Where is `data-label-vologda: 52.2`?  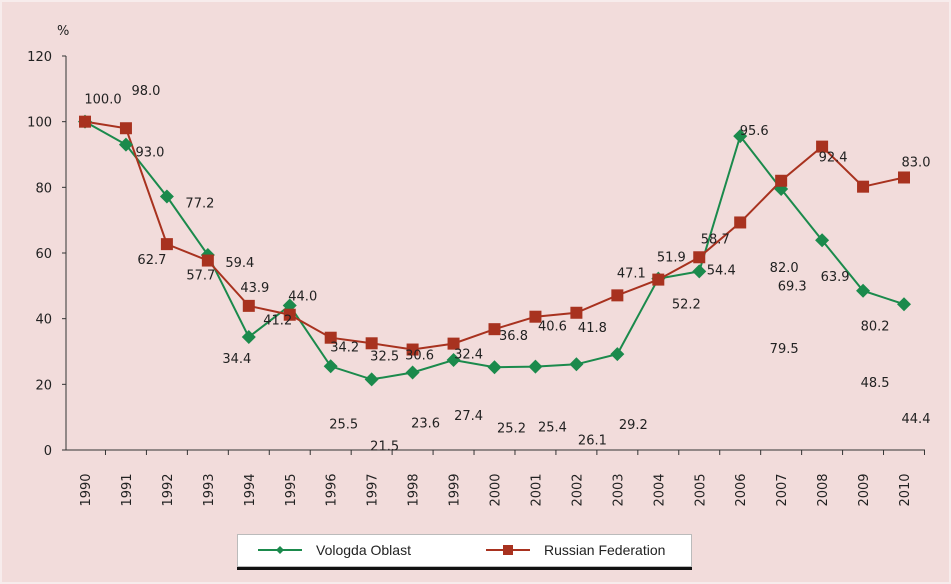
data-label-vologda: 52.2 is located at coordinates (686, 305).